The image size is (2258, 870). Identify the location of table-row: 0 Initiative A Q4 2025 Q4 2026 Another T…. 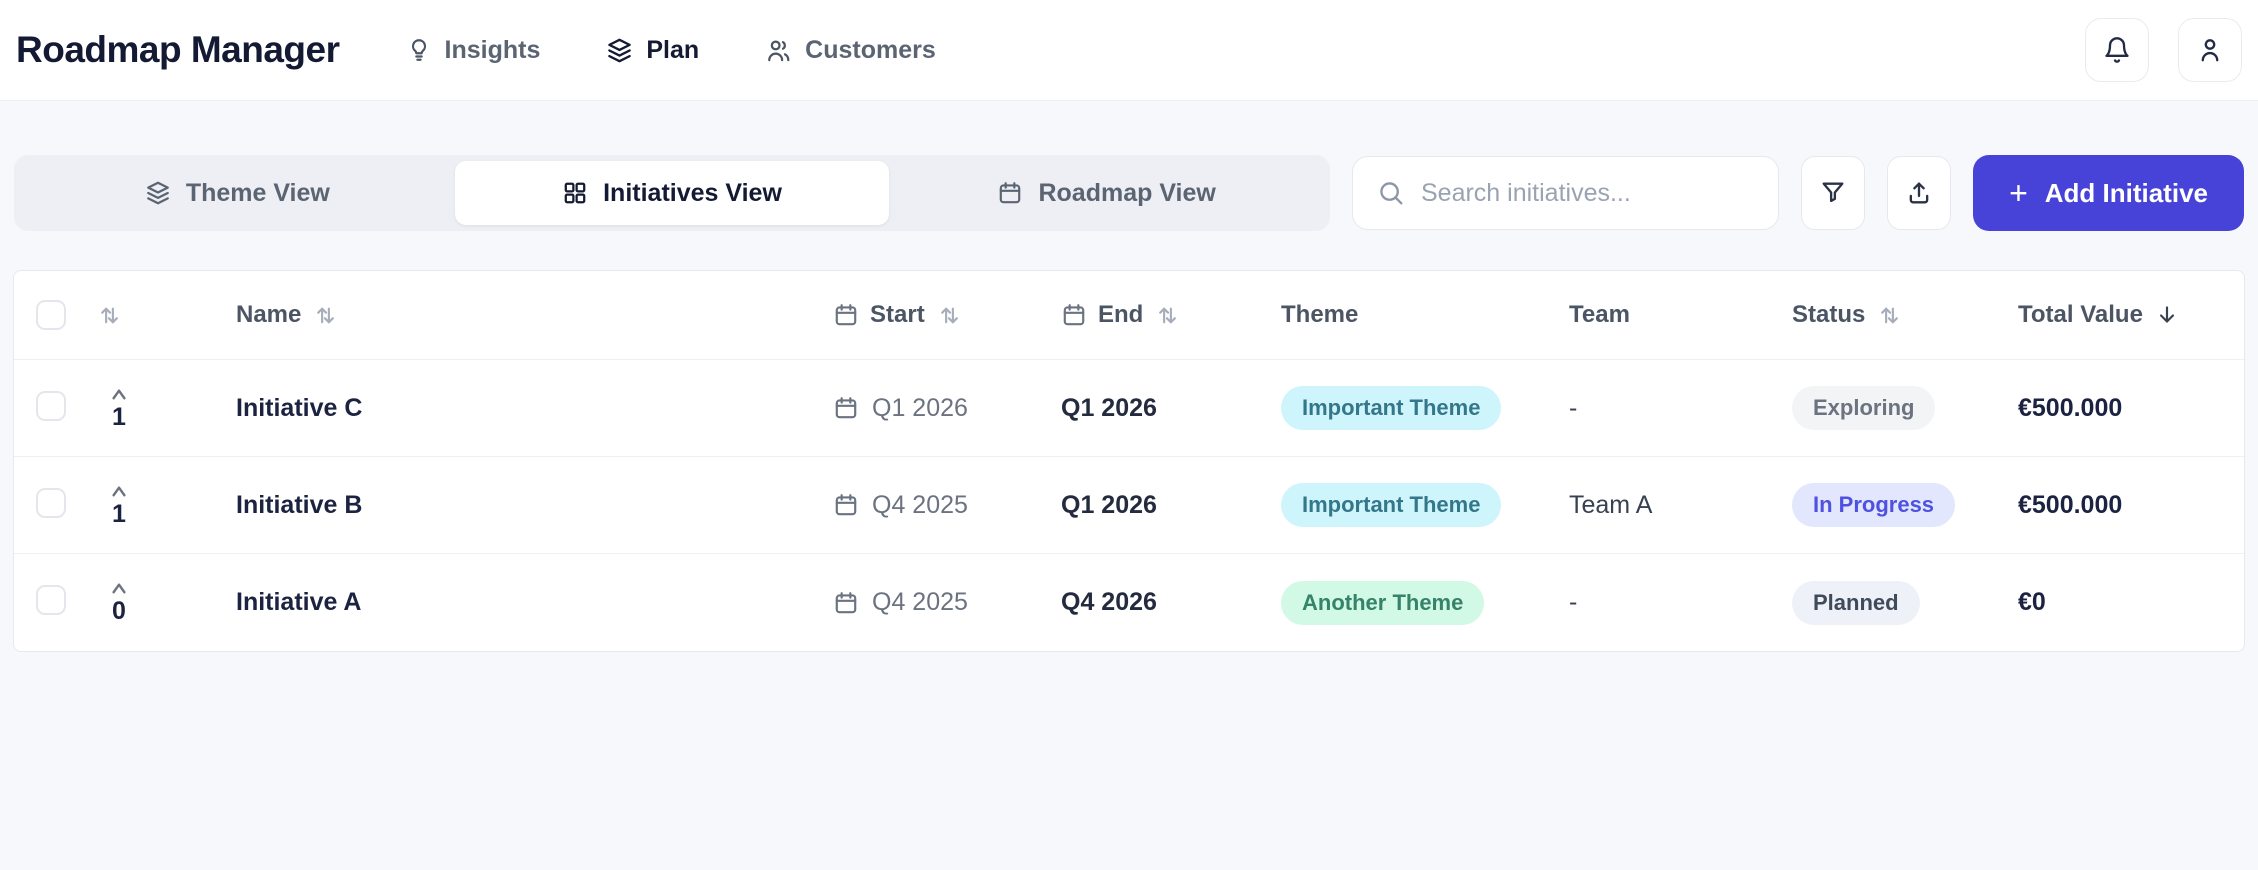
(1129, 602).